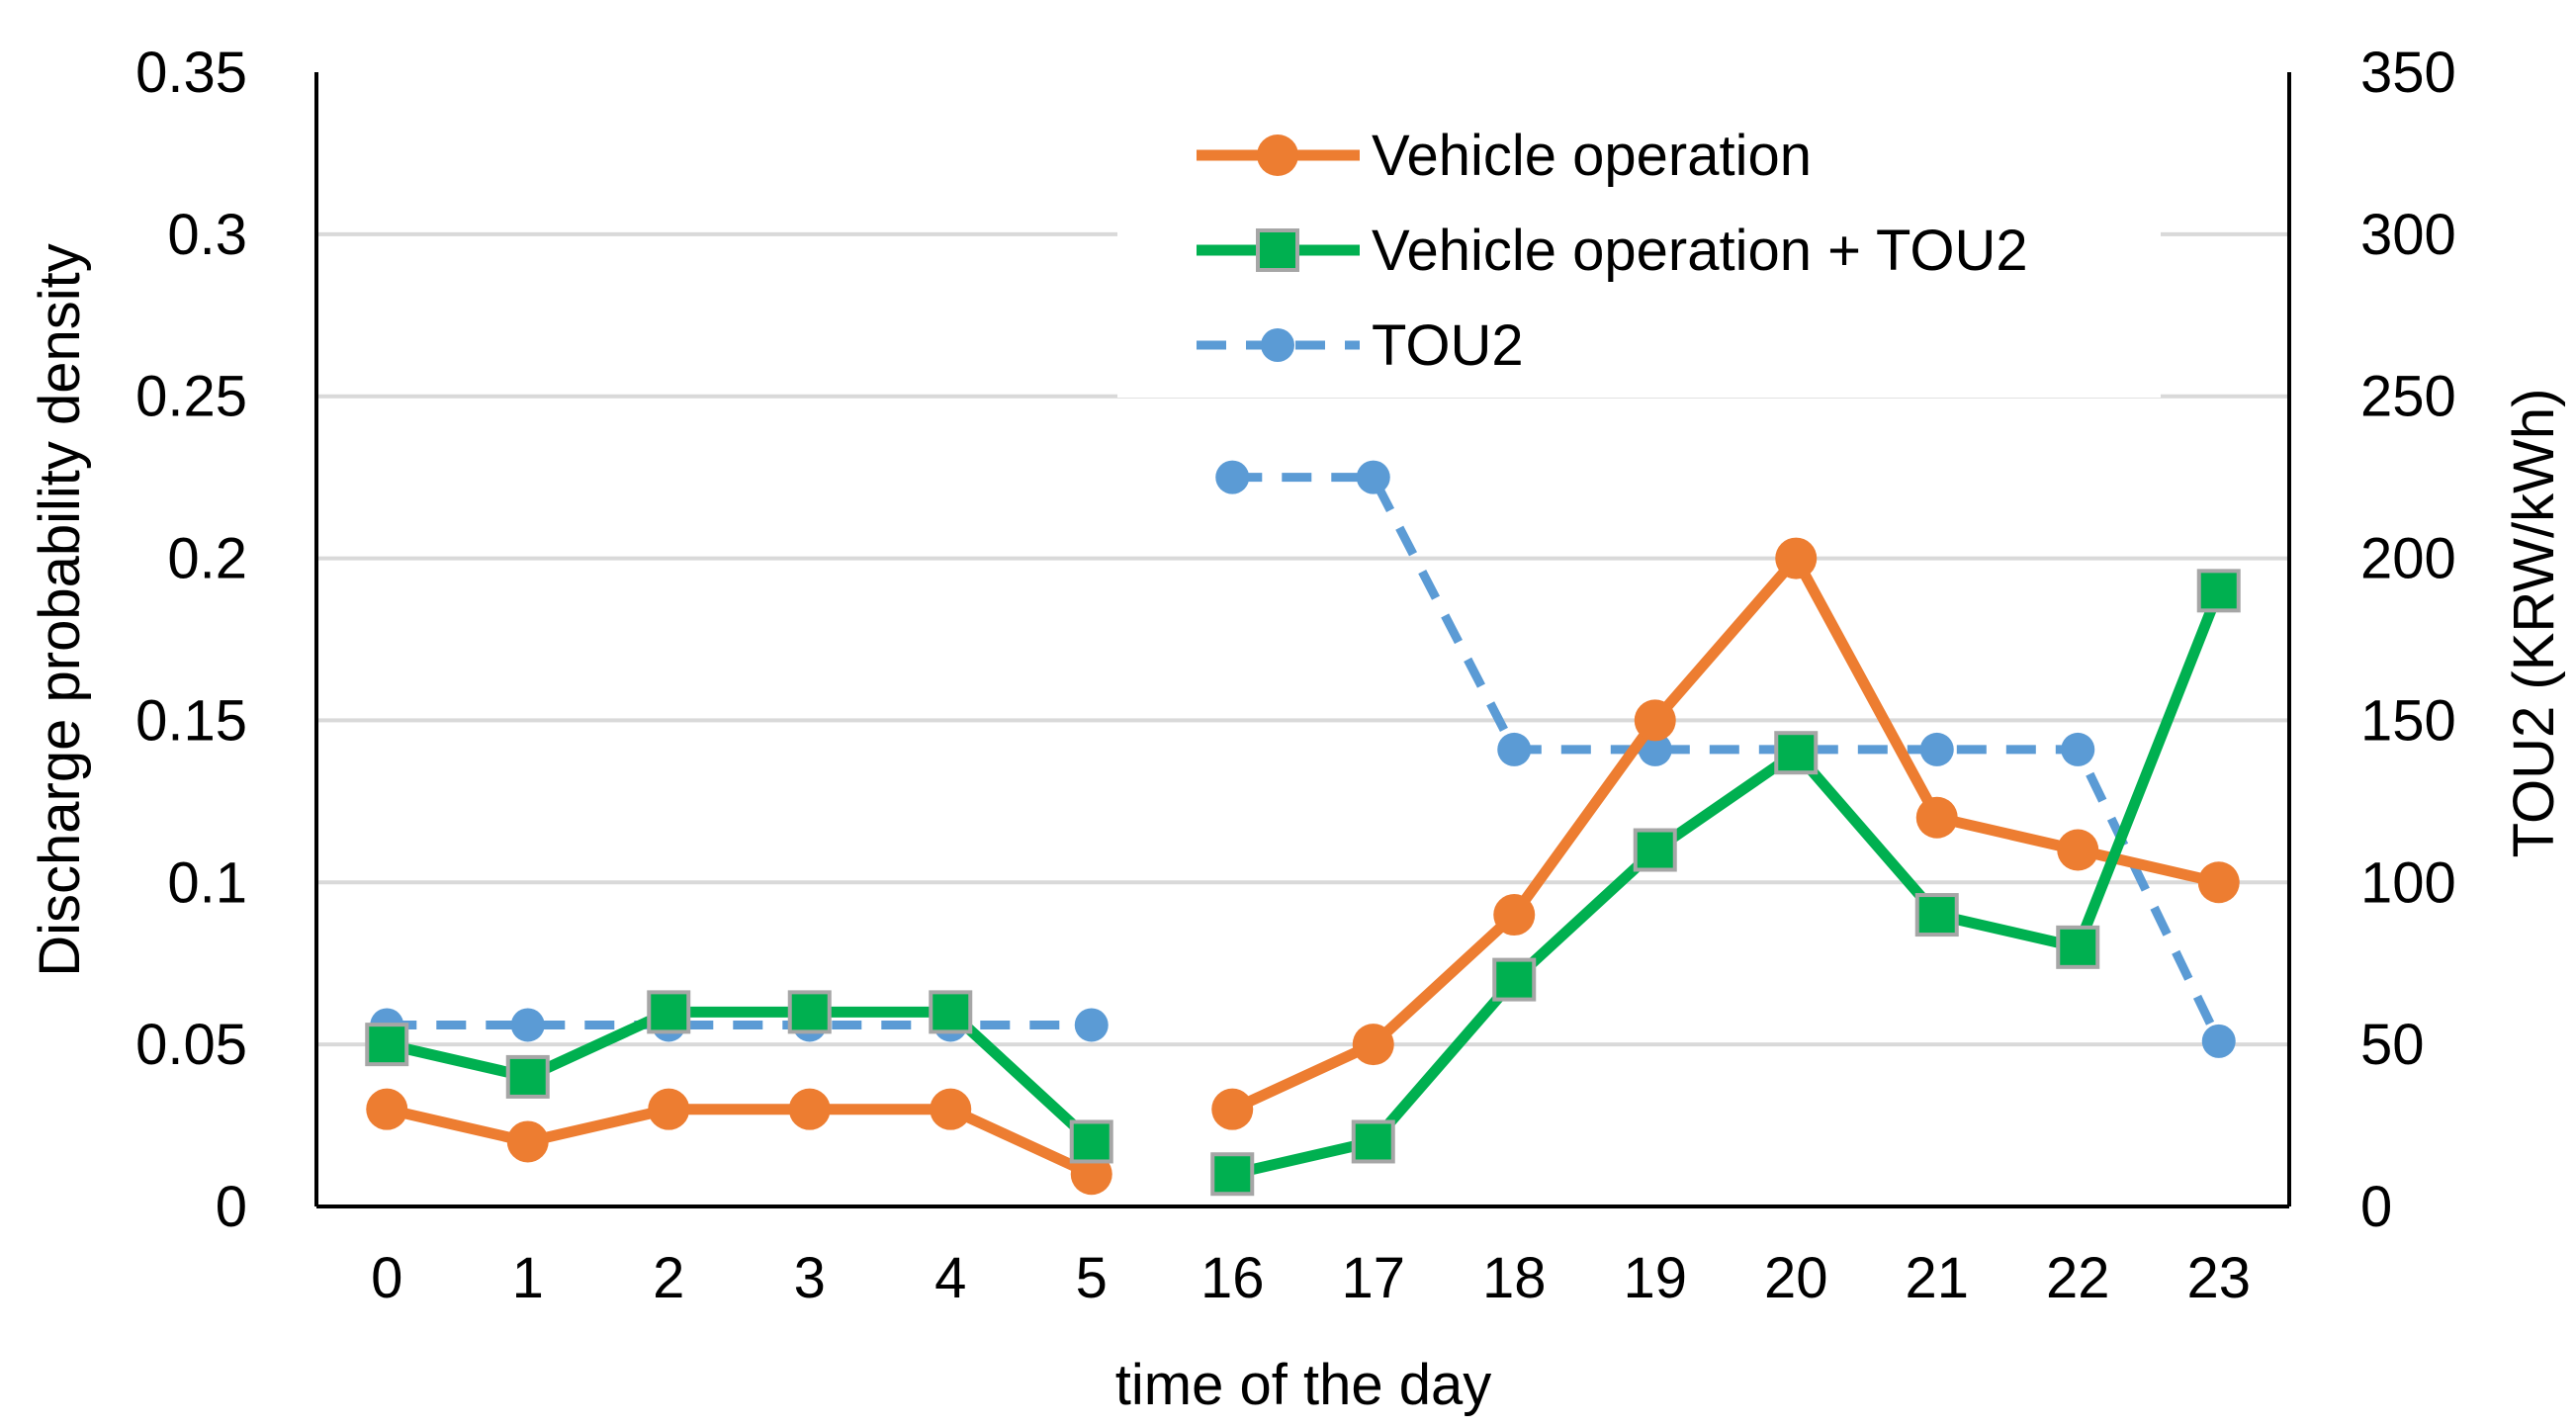 This screenshot has width=2576, height=1428. I want to click on legend-label: Vehicle operation, so click(1592, 156).